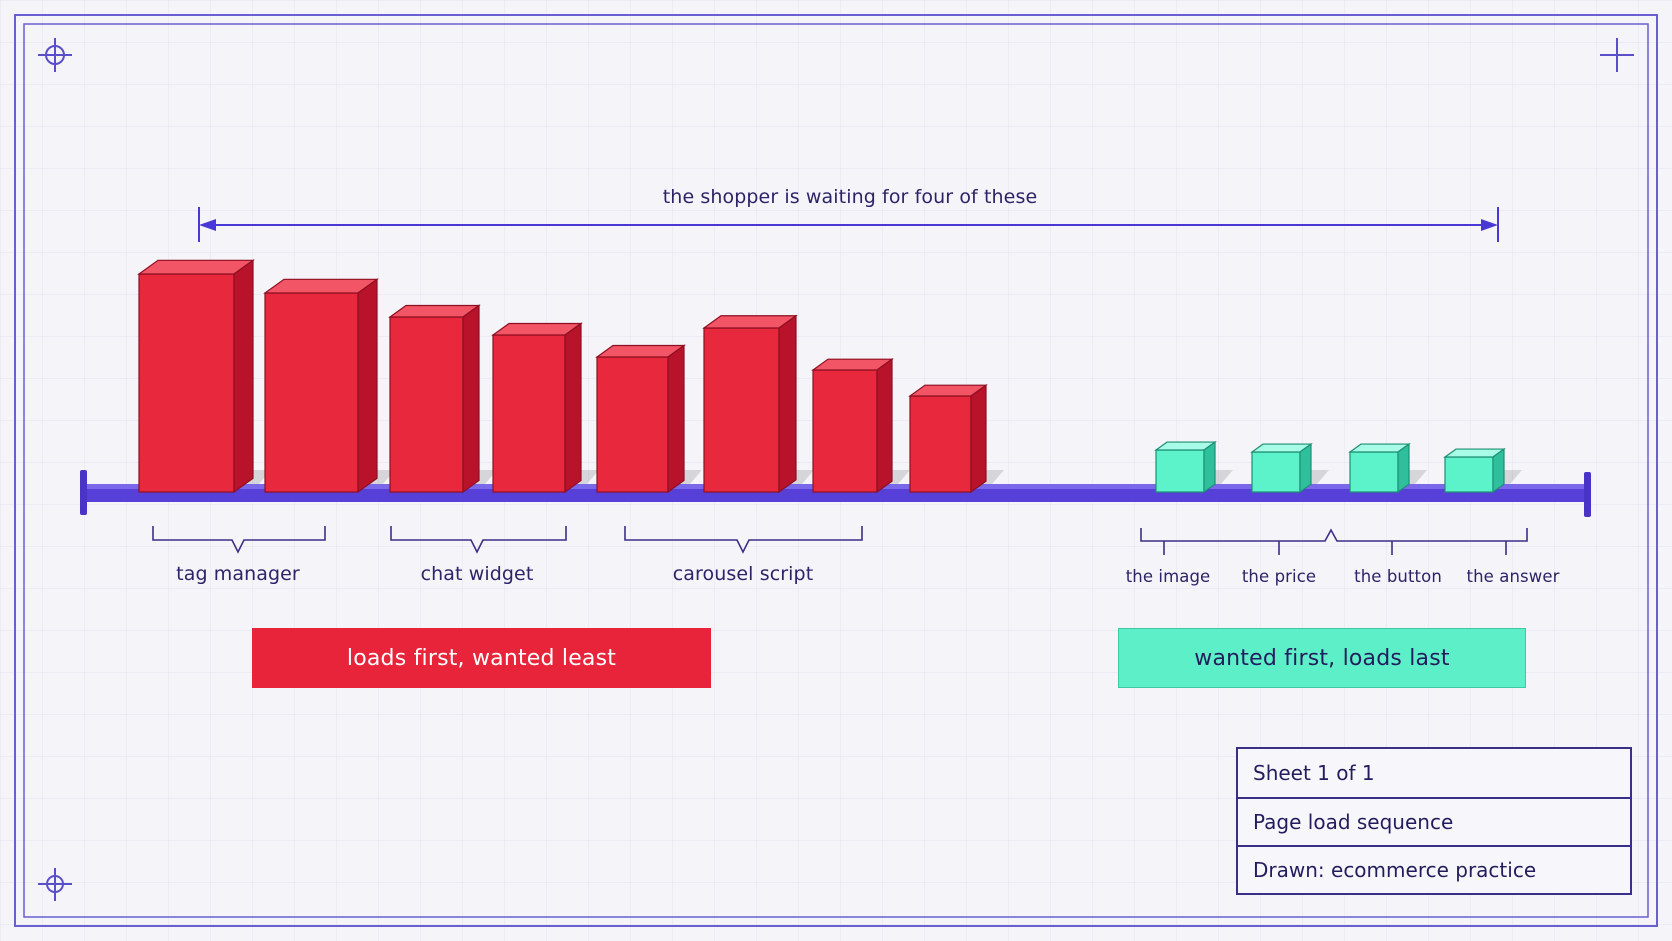 This screenshot has height=941, width=1672. I want to click on group-brackets, so click(840, 540).